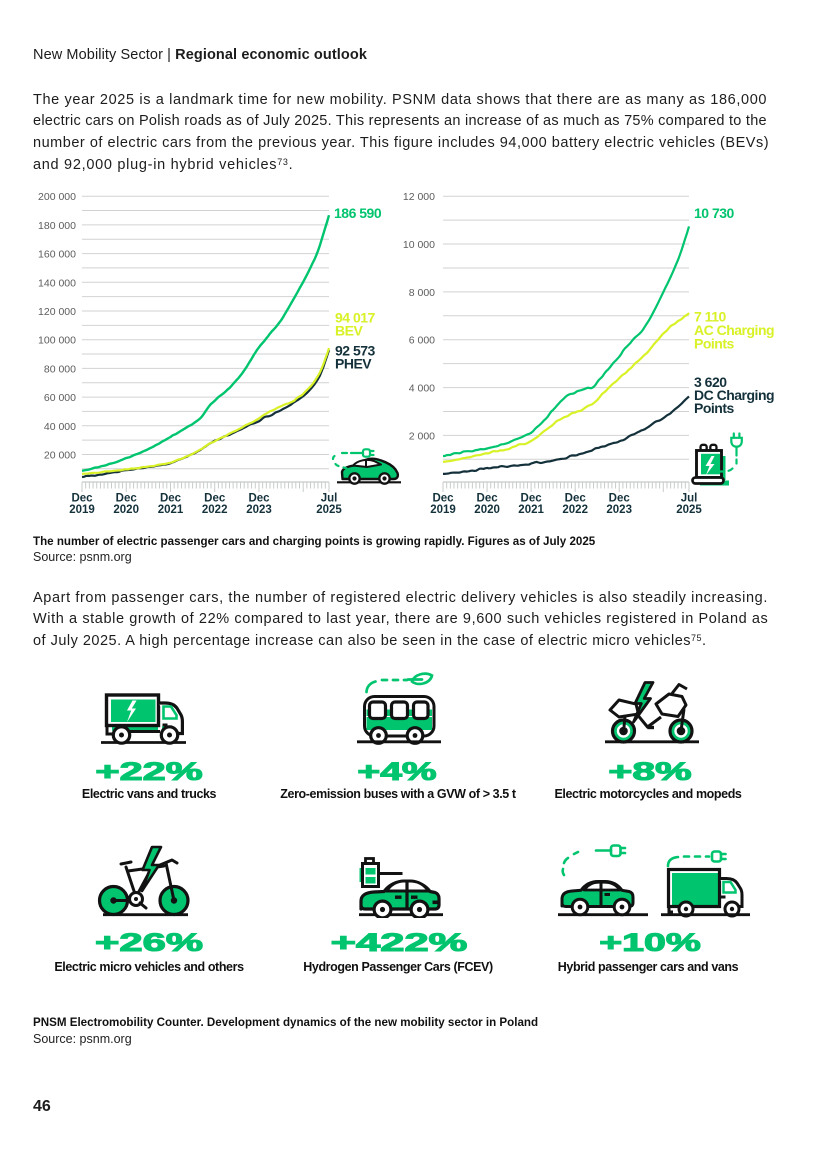  What do you see at coordinates (355, 351) in the screenshot?
I see `svg-text: 92 573` at bounding box center [355, 351].